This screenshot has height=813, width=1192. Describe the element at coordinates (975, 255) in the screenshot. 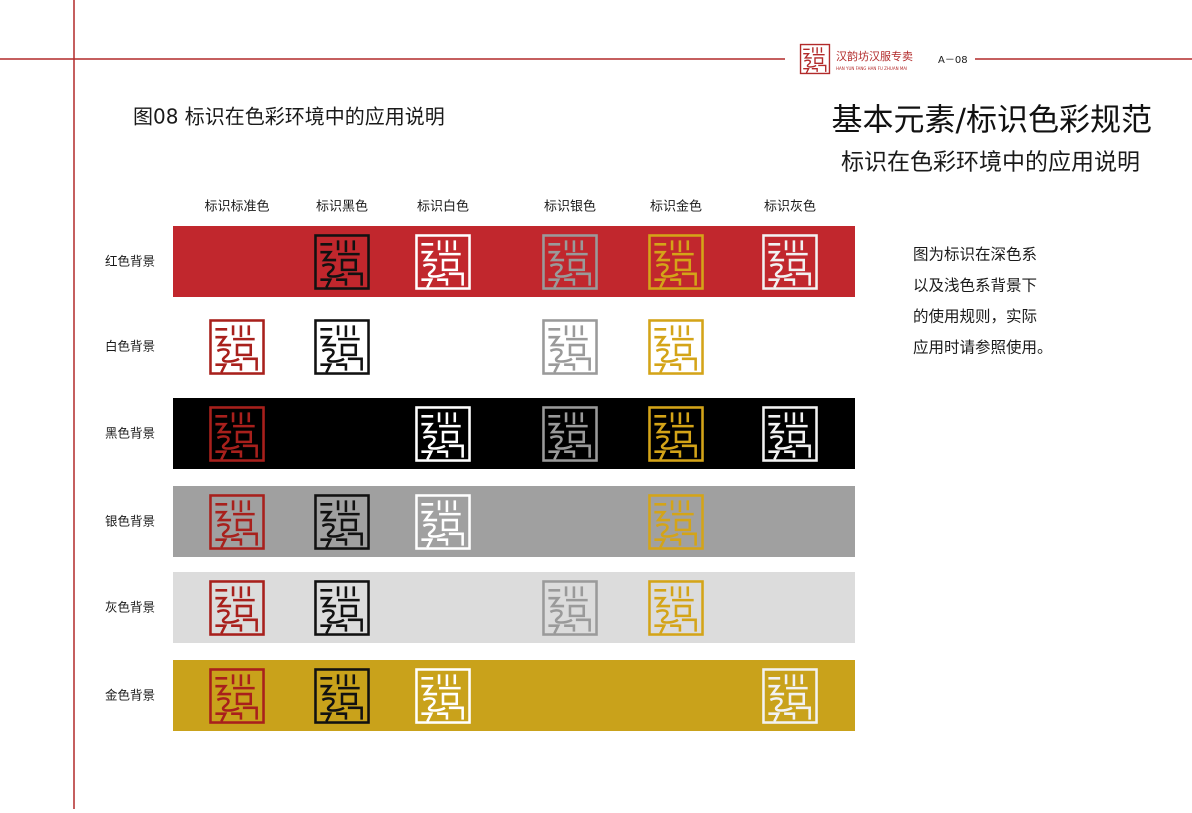

I see `description-line: 图为标识在深色系` at that location.